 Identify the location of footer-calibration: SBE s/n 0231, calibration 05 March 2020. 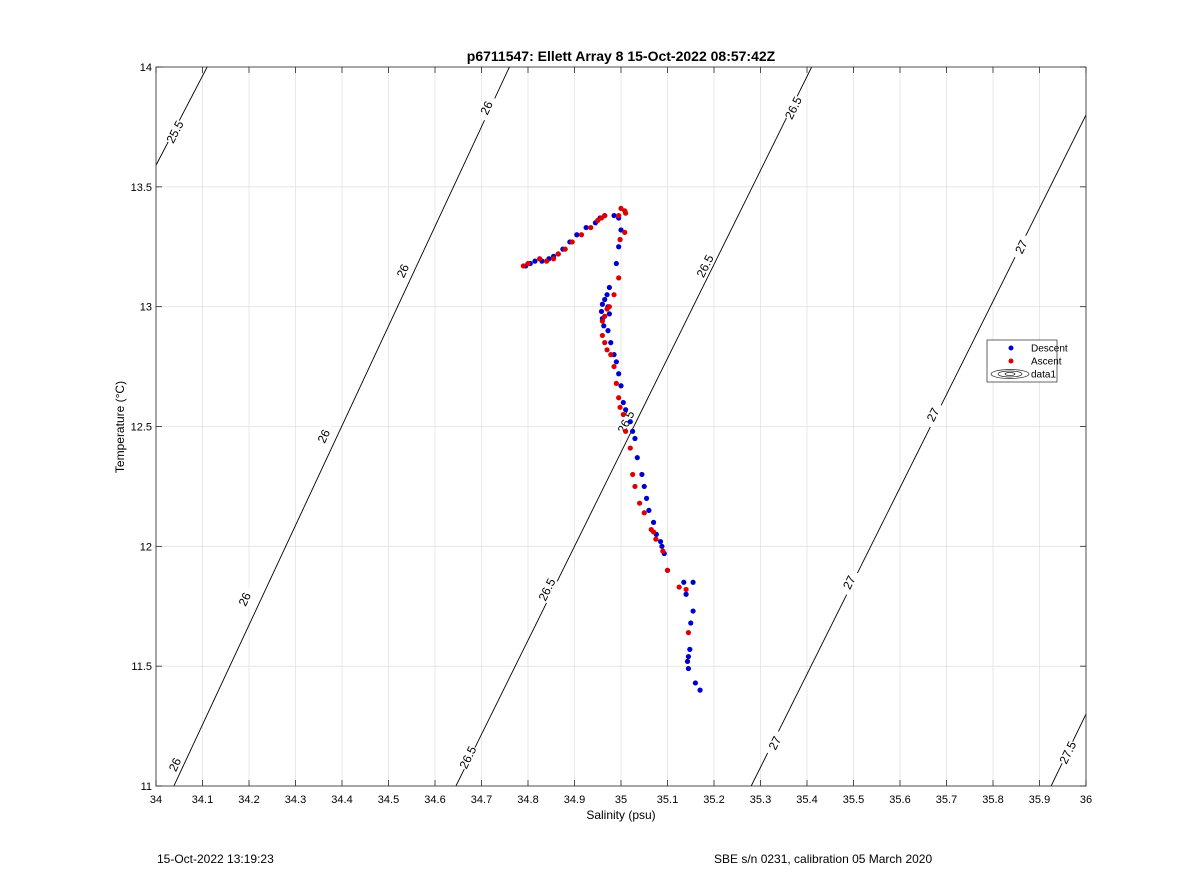
(823, 859).